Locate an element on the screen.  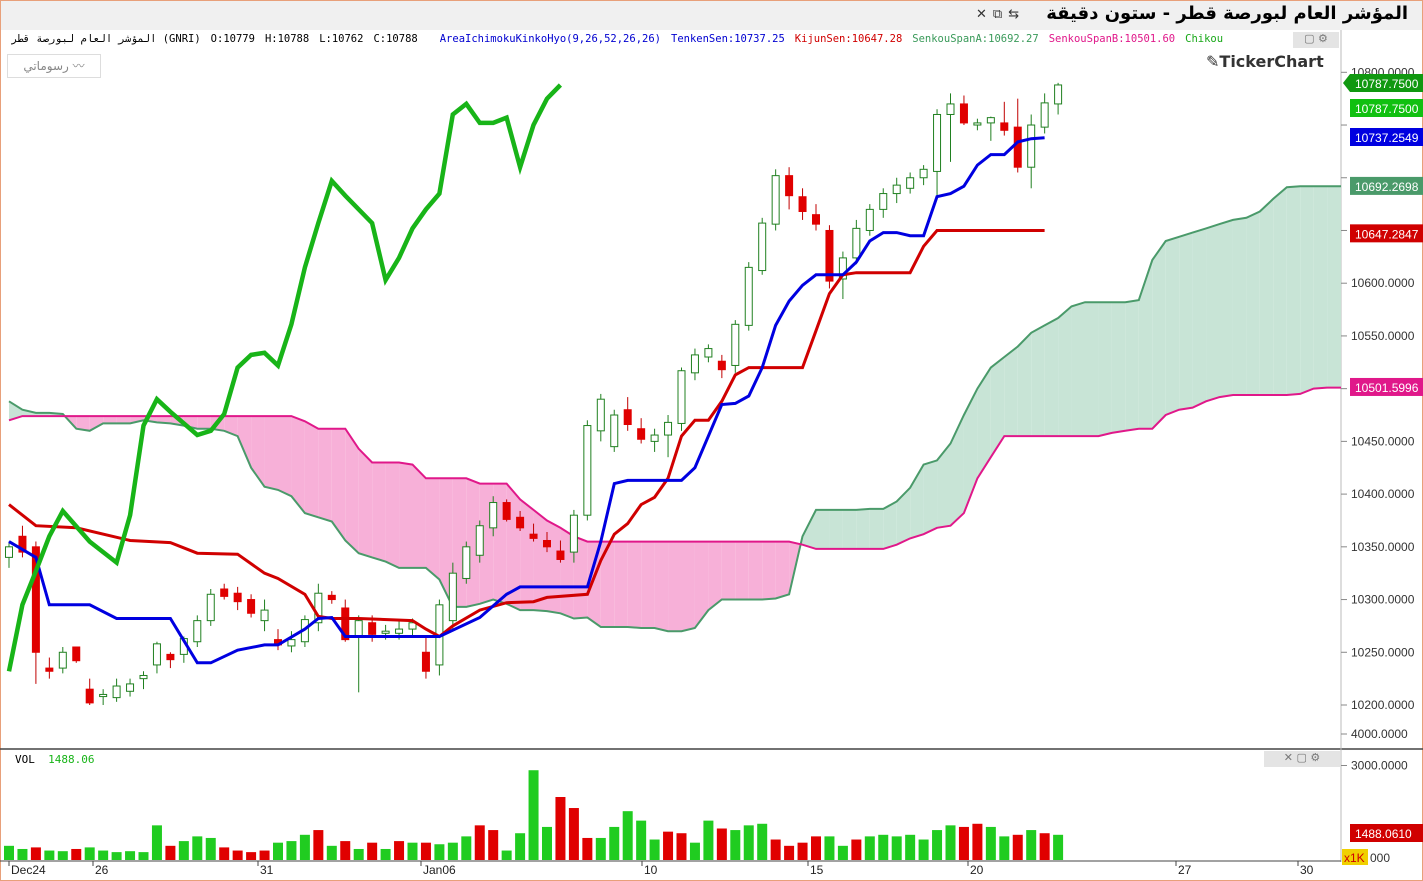
volume-panel-buttons: ✕ ▢ ⚙ is located at coordinates (1302, 759).